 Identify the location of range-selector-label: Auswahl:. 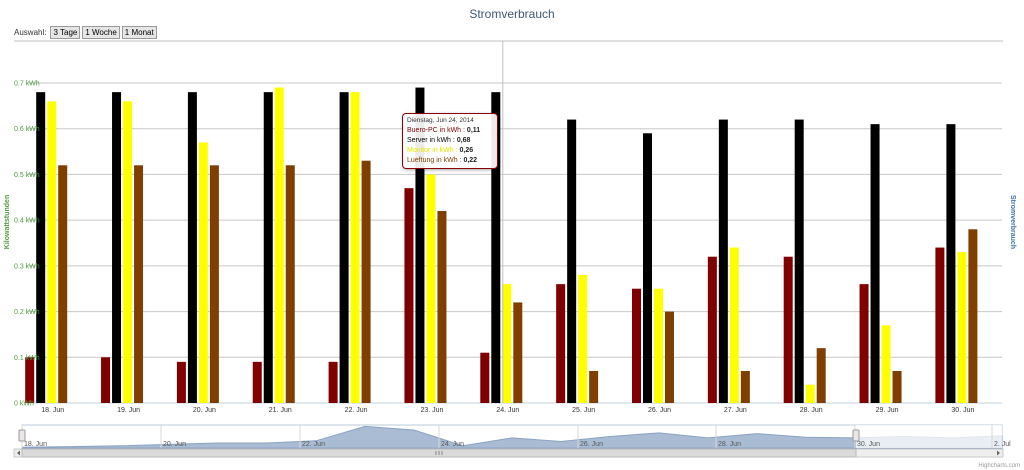
(30, 32).